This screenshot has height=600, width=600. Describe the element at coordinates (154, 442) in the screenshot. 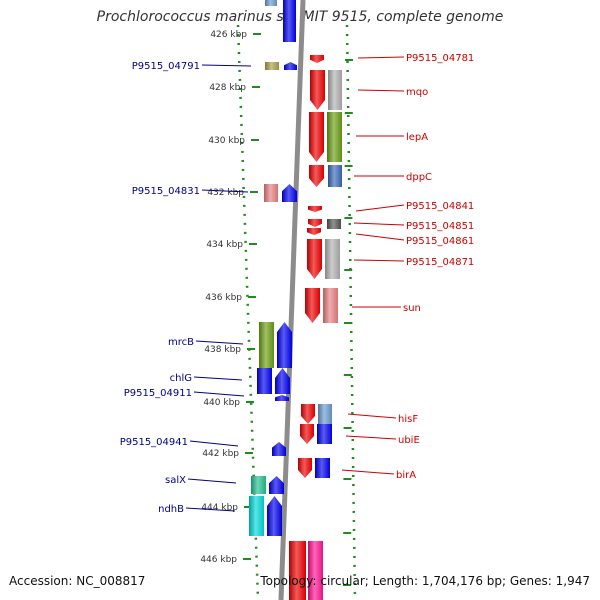

I see `gene-label-left: P9515_04941` at that location.